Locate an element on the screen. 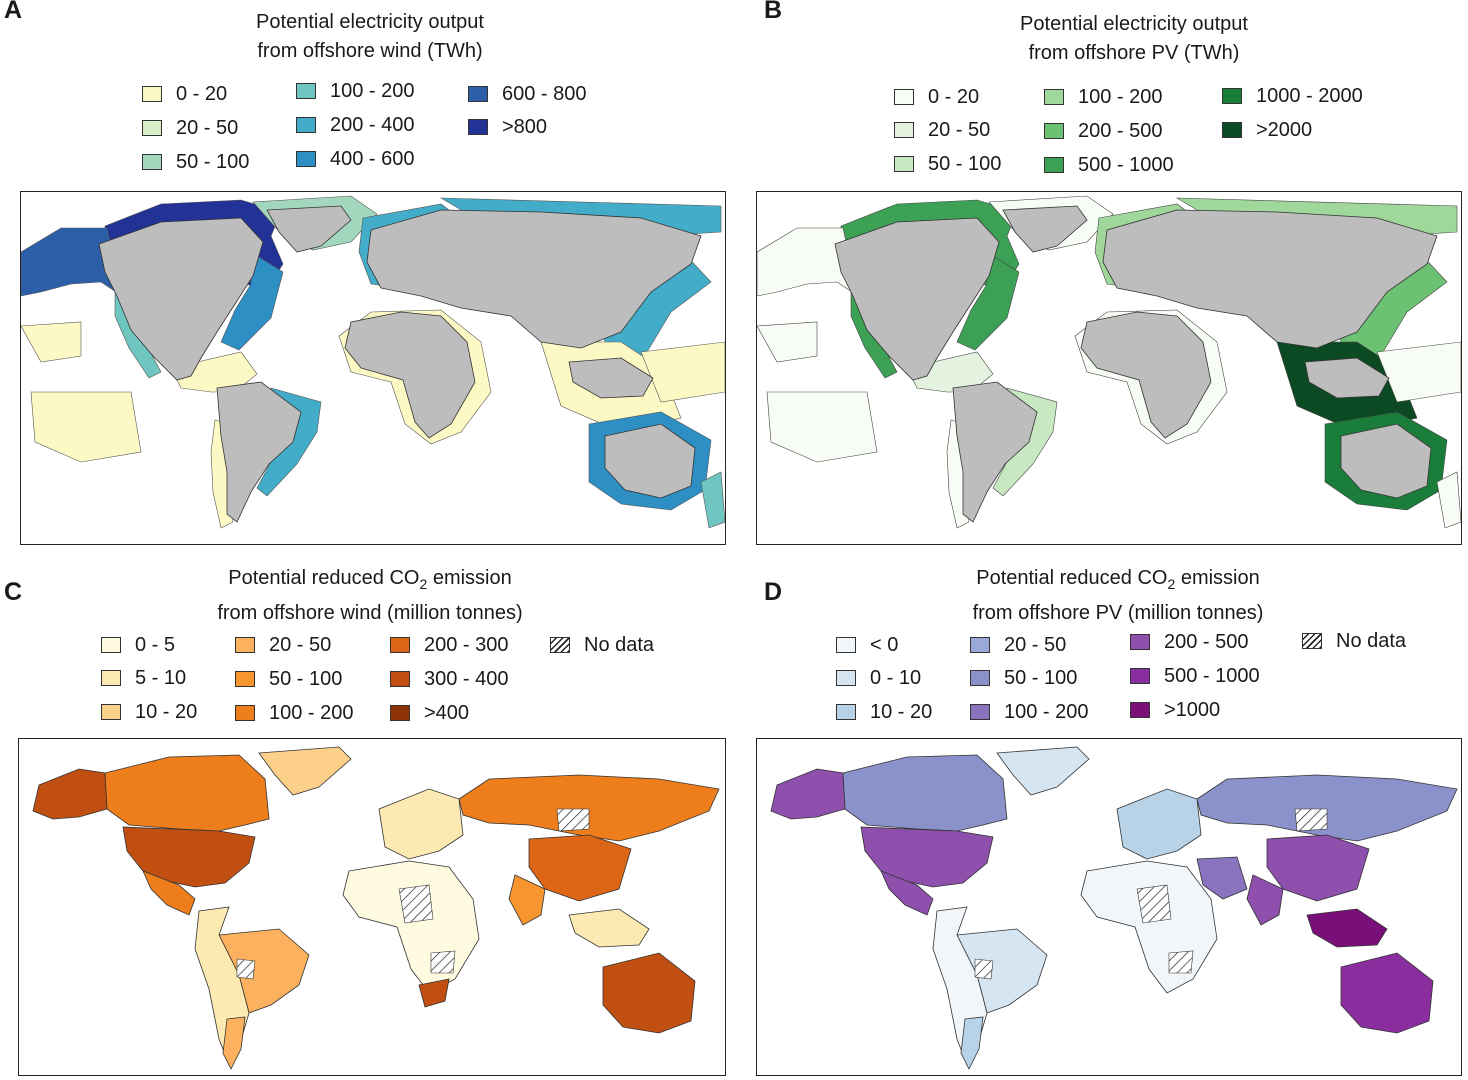 The image size is (1468, 1080). legend-label: 600 - 800 is located at coordinates (544, 93).